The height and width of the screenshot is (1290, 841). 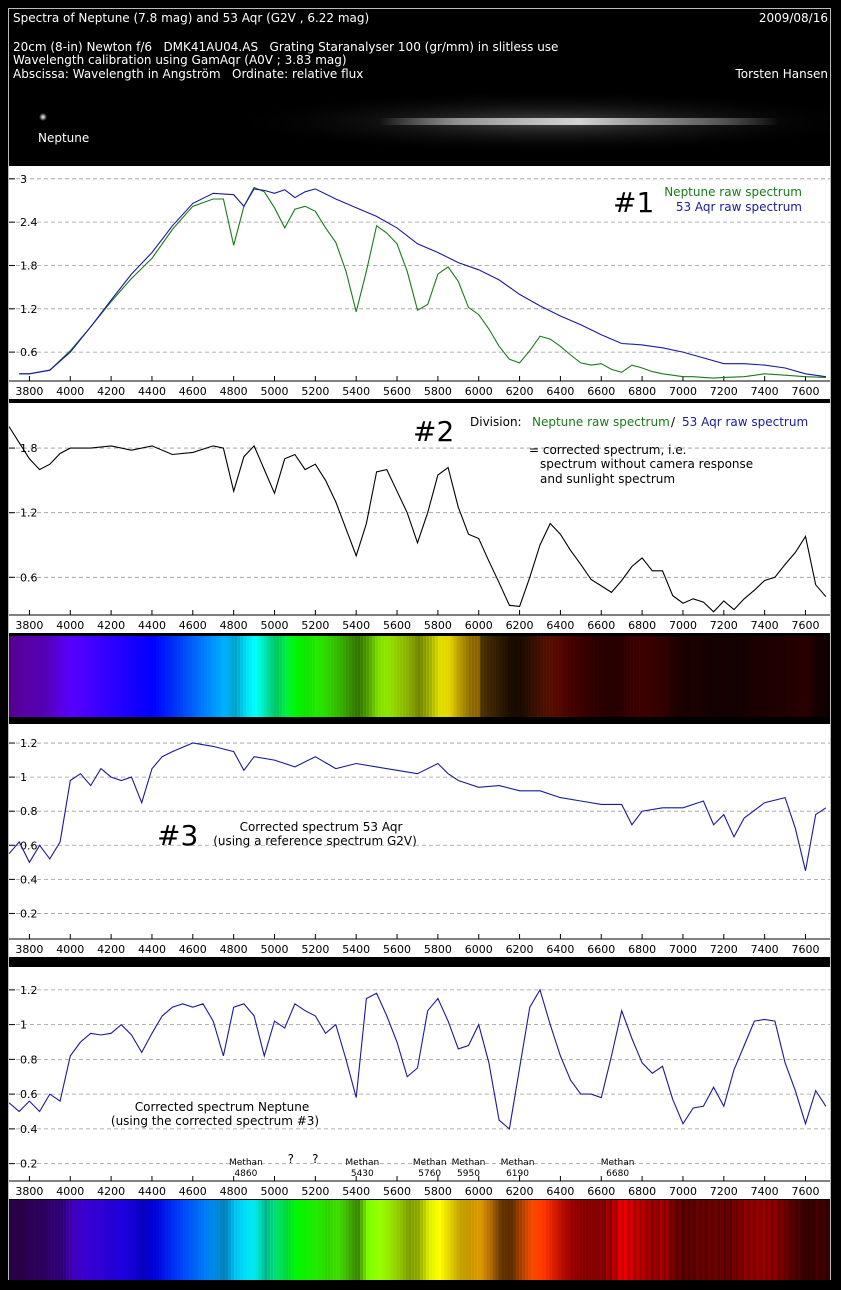 I want to click on x-tick-label: 5800, so click(x=438, y=625).